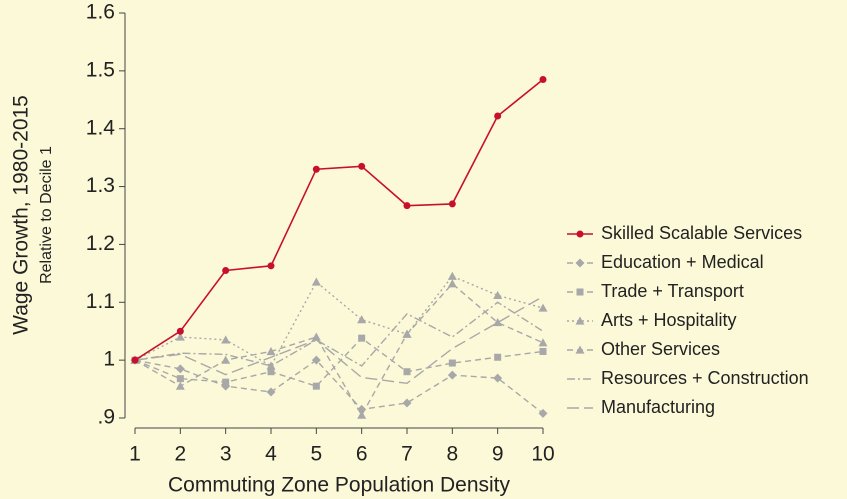 This screenshot has width=847, height=499. I want to click on y-axis-subtitle: Relative to Decile 1, so click(46, 215).